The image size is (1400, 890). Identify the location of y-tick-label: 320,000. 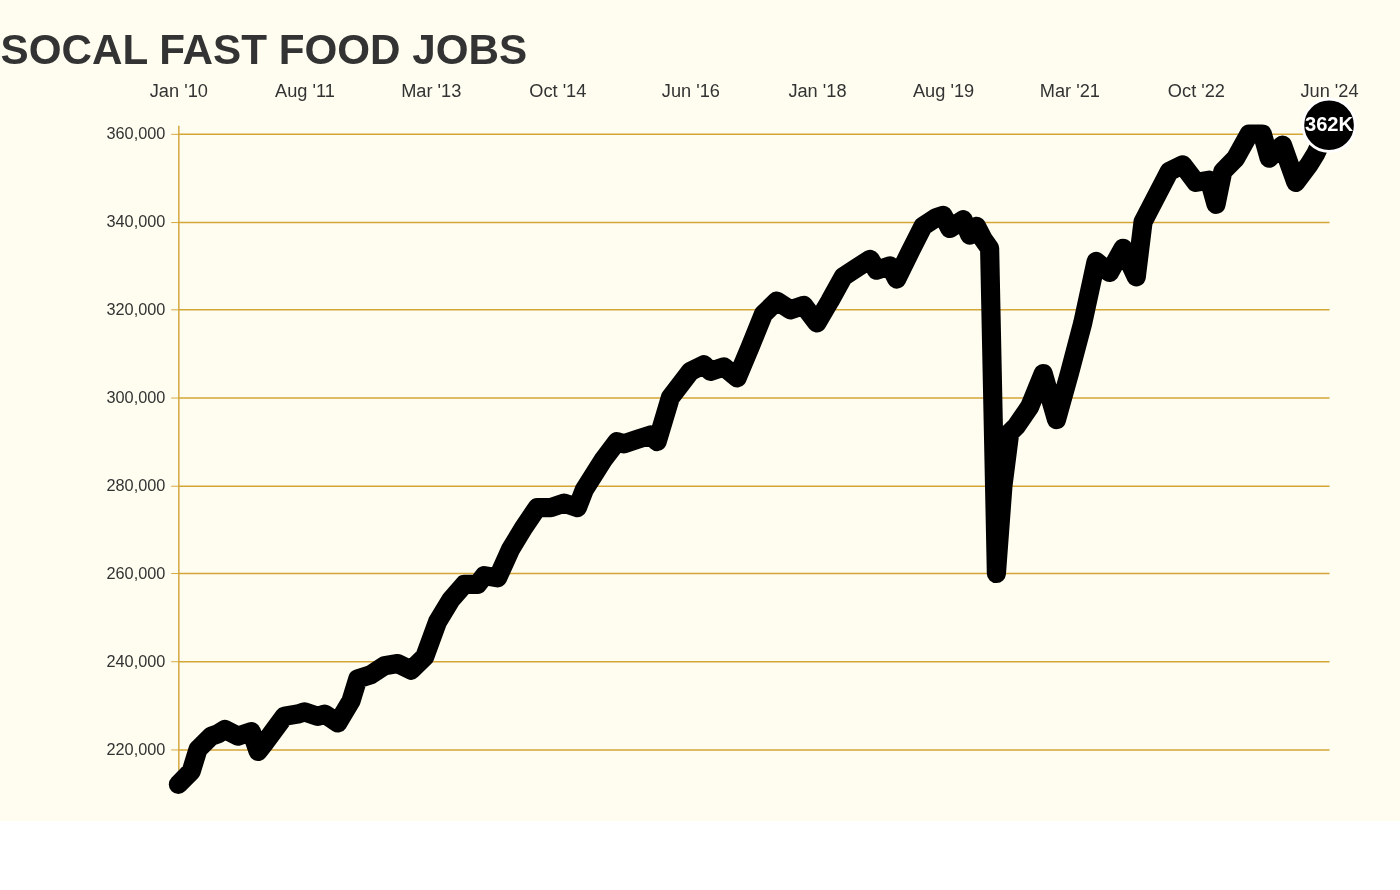
(136, 309).